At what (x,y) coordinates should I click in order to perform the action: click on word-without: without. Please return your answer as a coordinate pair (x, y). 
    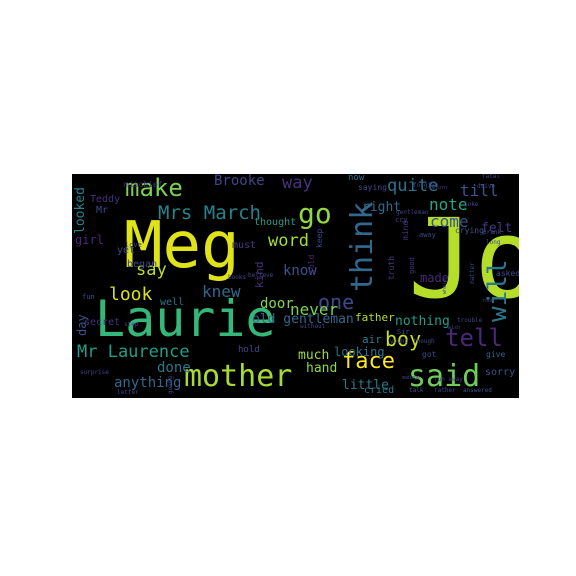
    Looking at the image, I should click on (313, 326).